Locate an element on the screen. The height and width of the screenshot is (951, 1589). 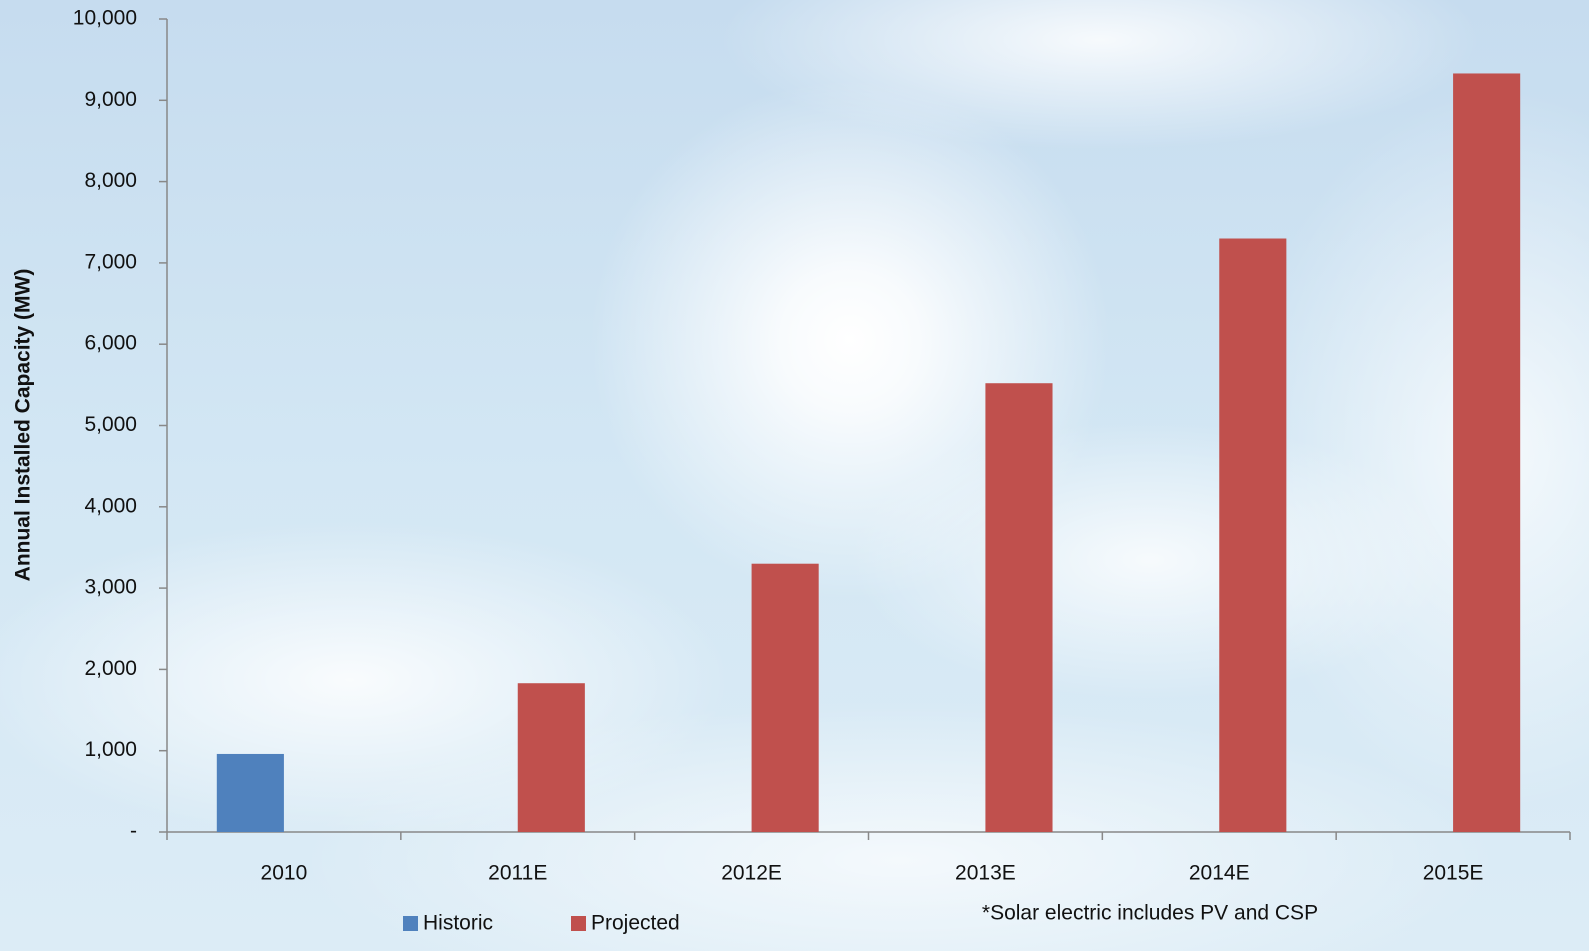
x-tick-label: 2014E is located at coordinates (1219, 873).